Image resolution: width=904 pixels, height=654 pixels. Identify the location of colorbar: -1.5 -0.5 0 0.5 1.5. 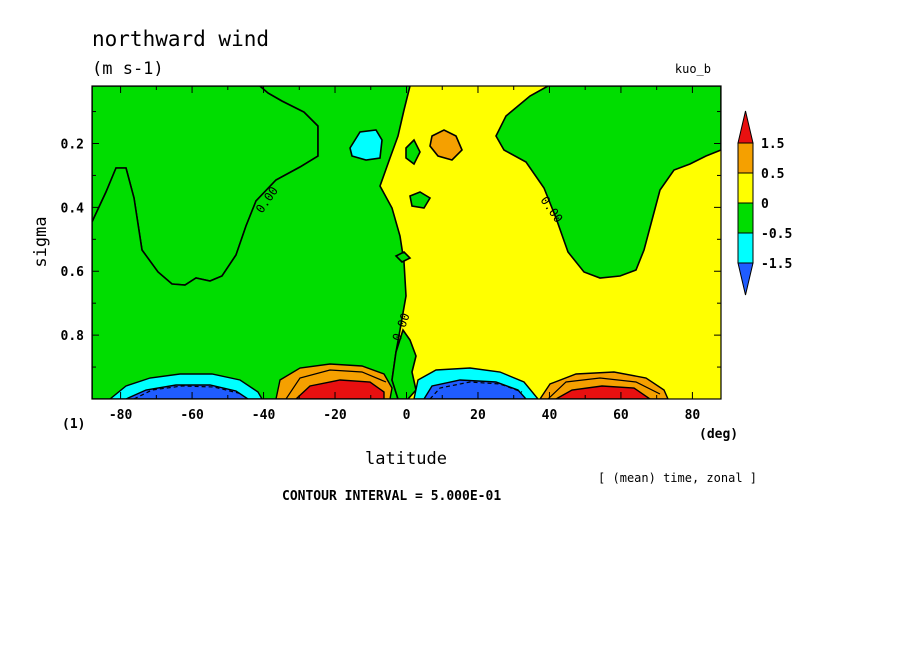
(764, 203).